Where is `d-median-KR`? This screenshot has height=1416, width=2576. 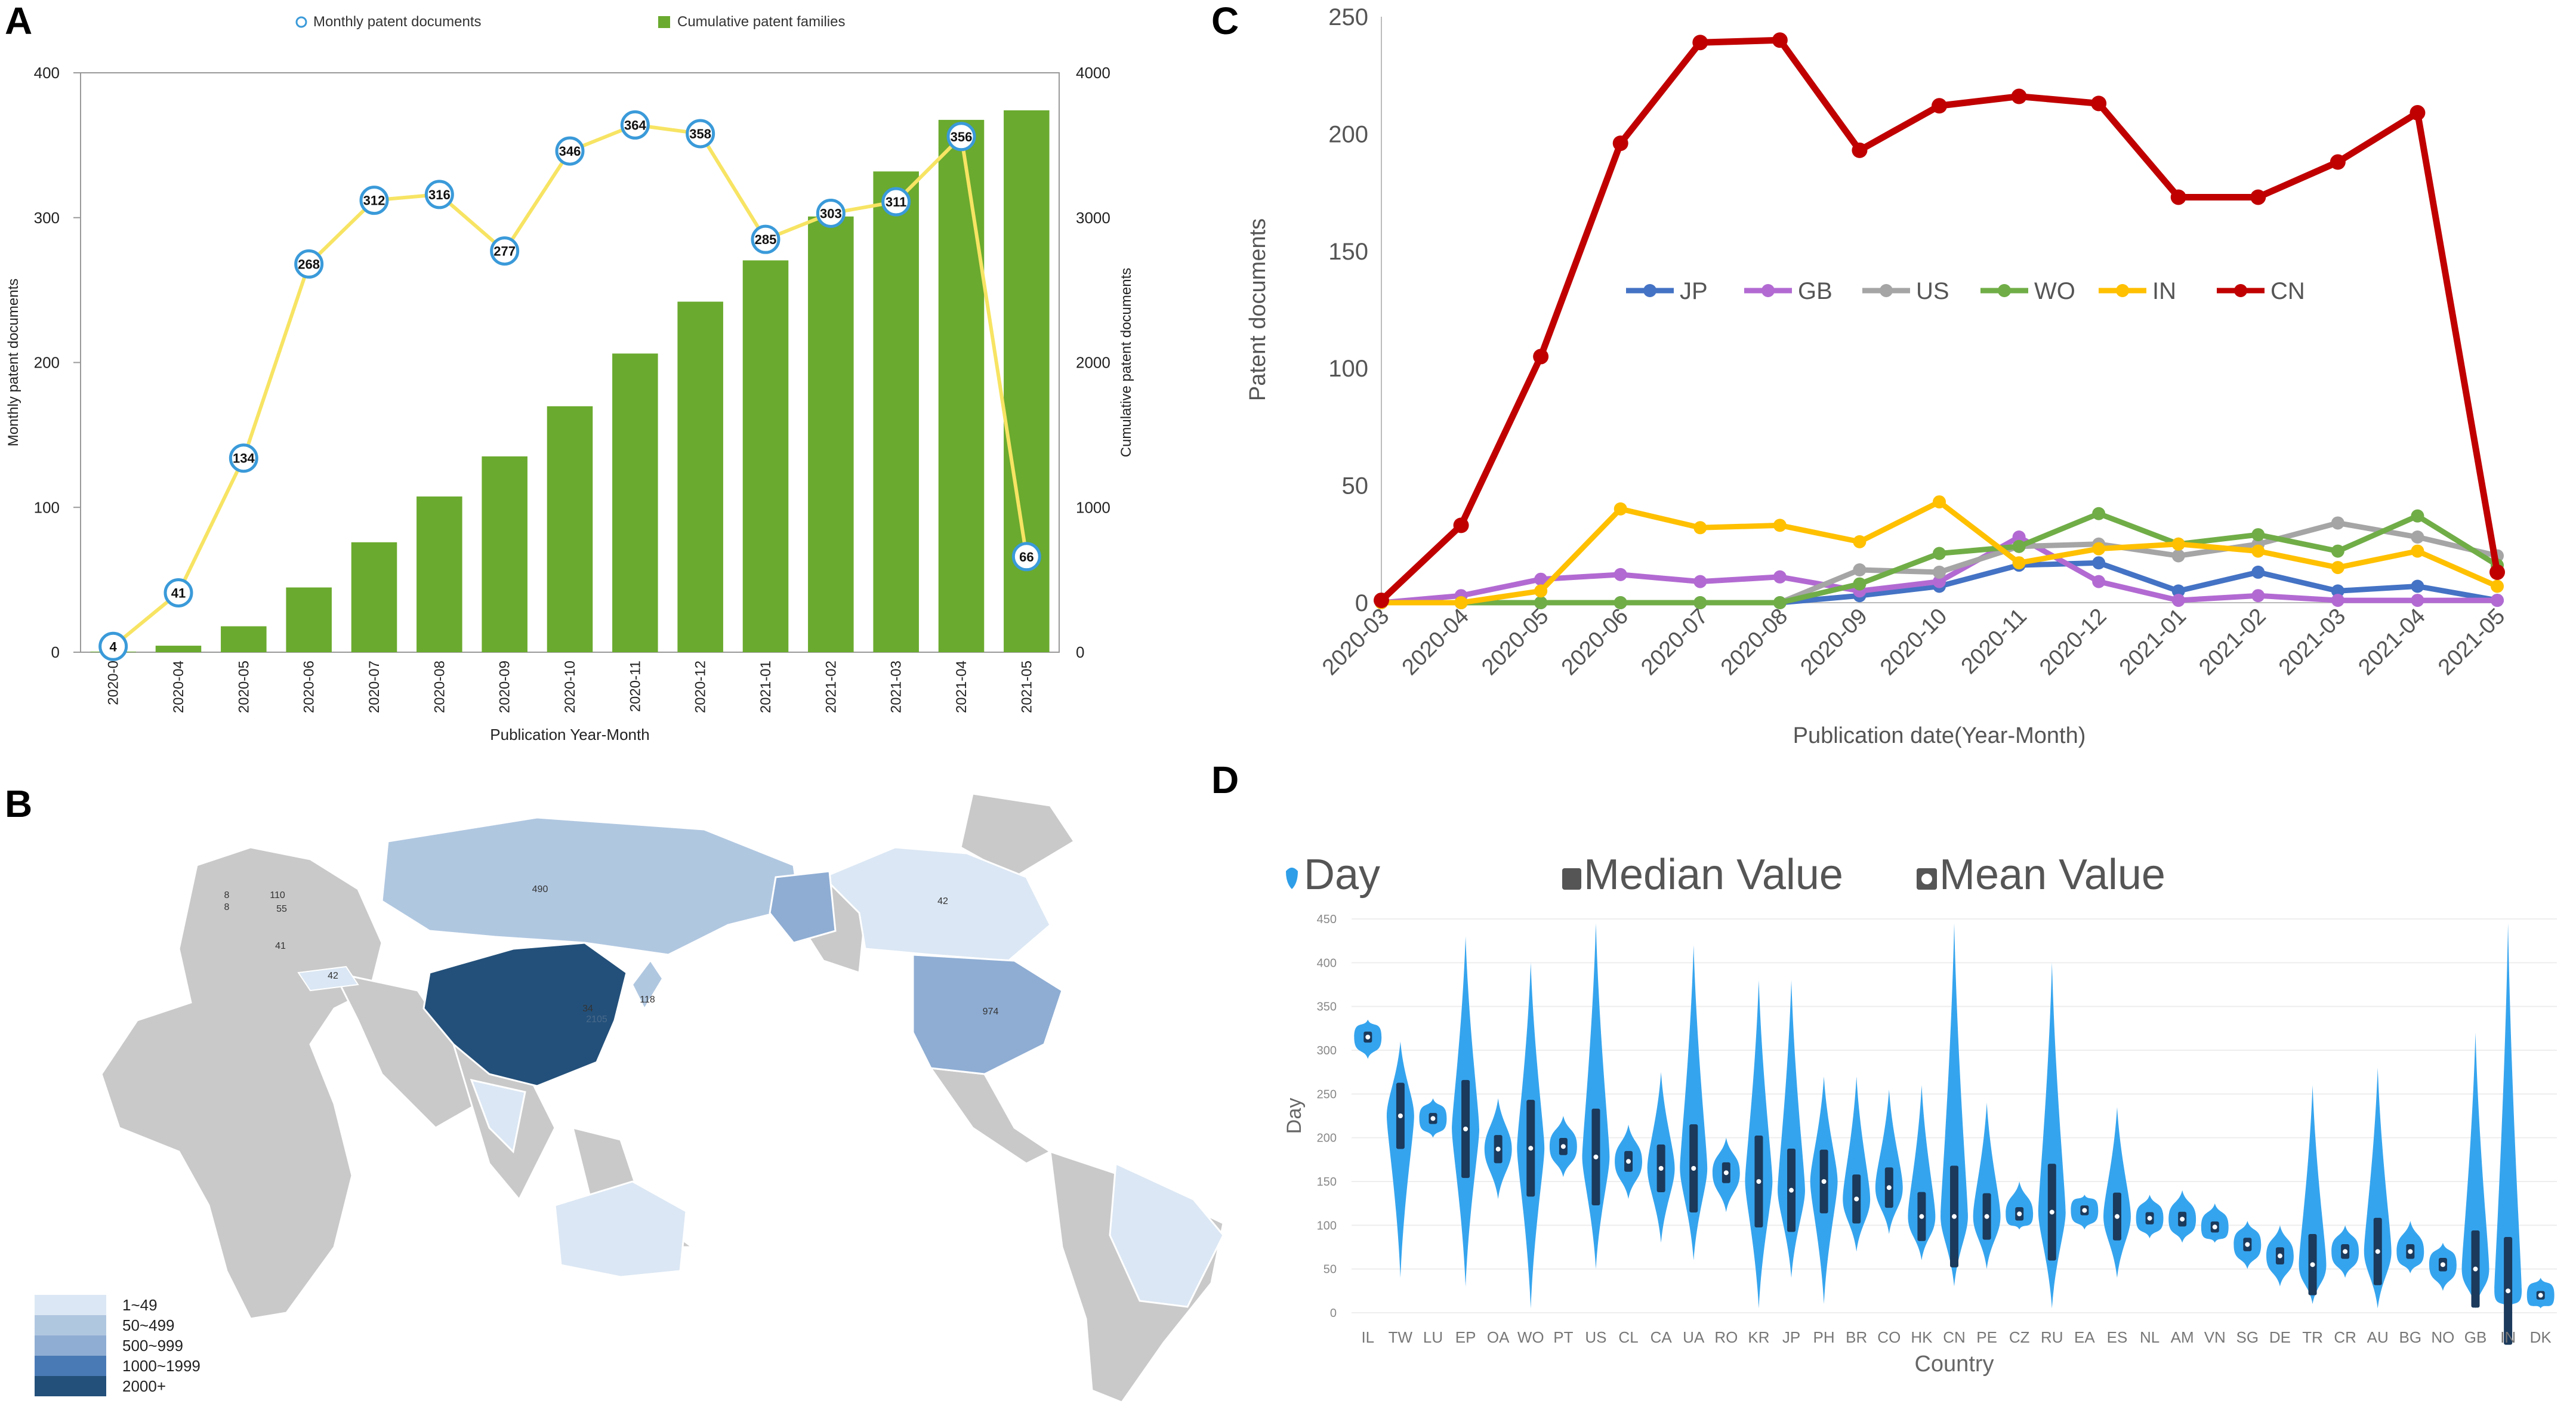
d-median-KR is located at coordinates (1758, 1181).